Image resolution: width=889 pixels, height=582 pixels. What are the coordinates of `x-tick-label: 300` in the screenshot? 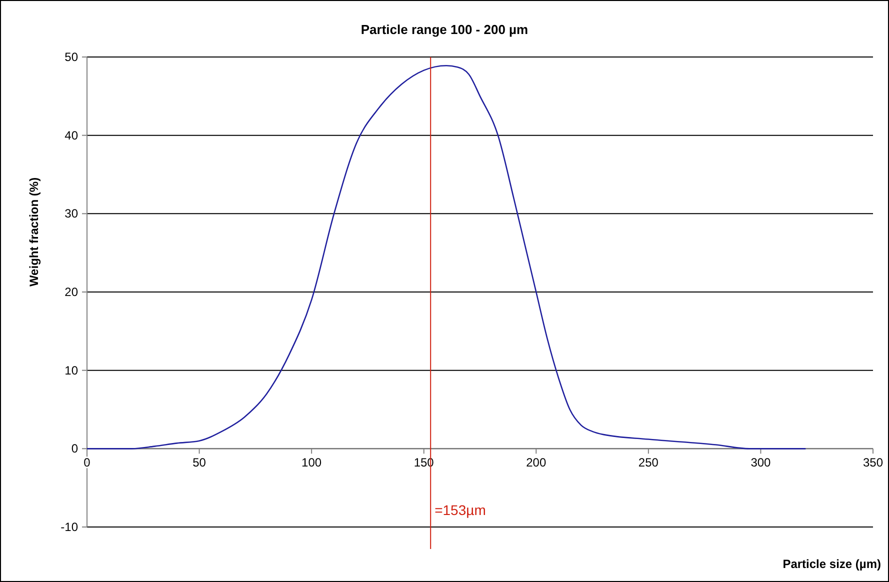 It's located at (761, 463).